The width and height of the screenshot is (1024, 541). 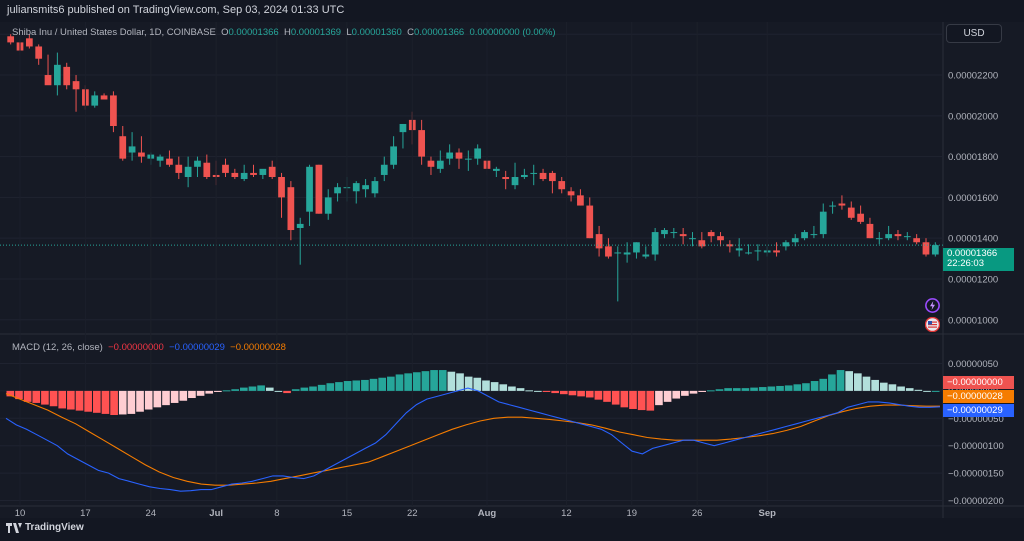 I want to click on macd-tick-label: −0.00000100, so click(x=976, y=446).